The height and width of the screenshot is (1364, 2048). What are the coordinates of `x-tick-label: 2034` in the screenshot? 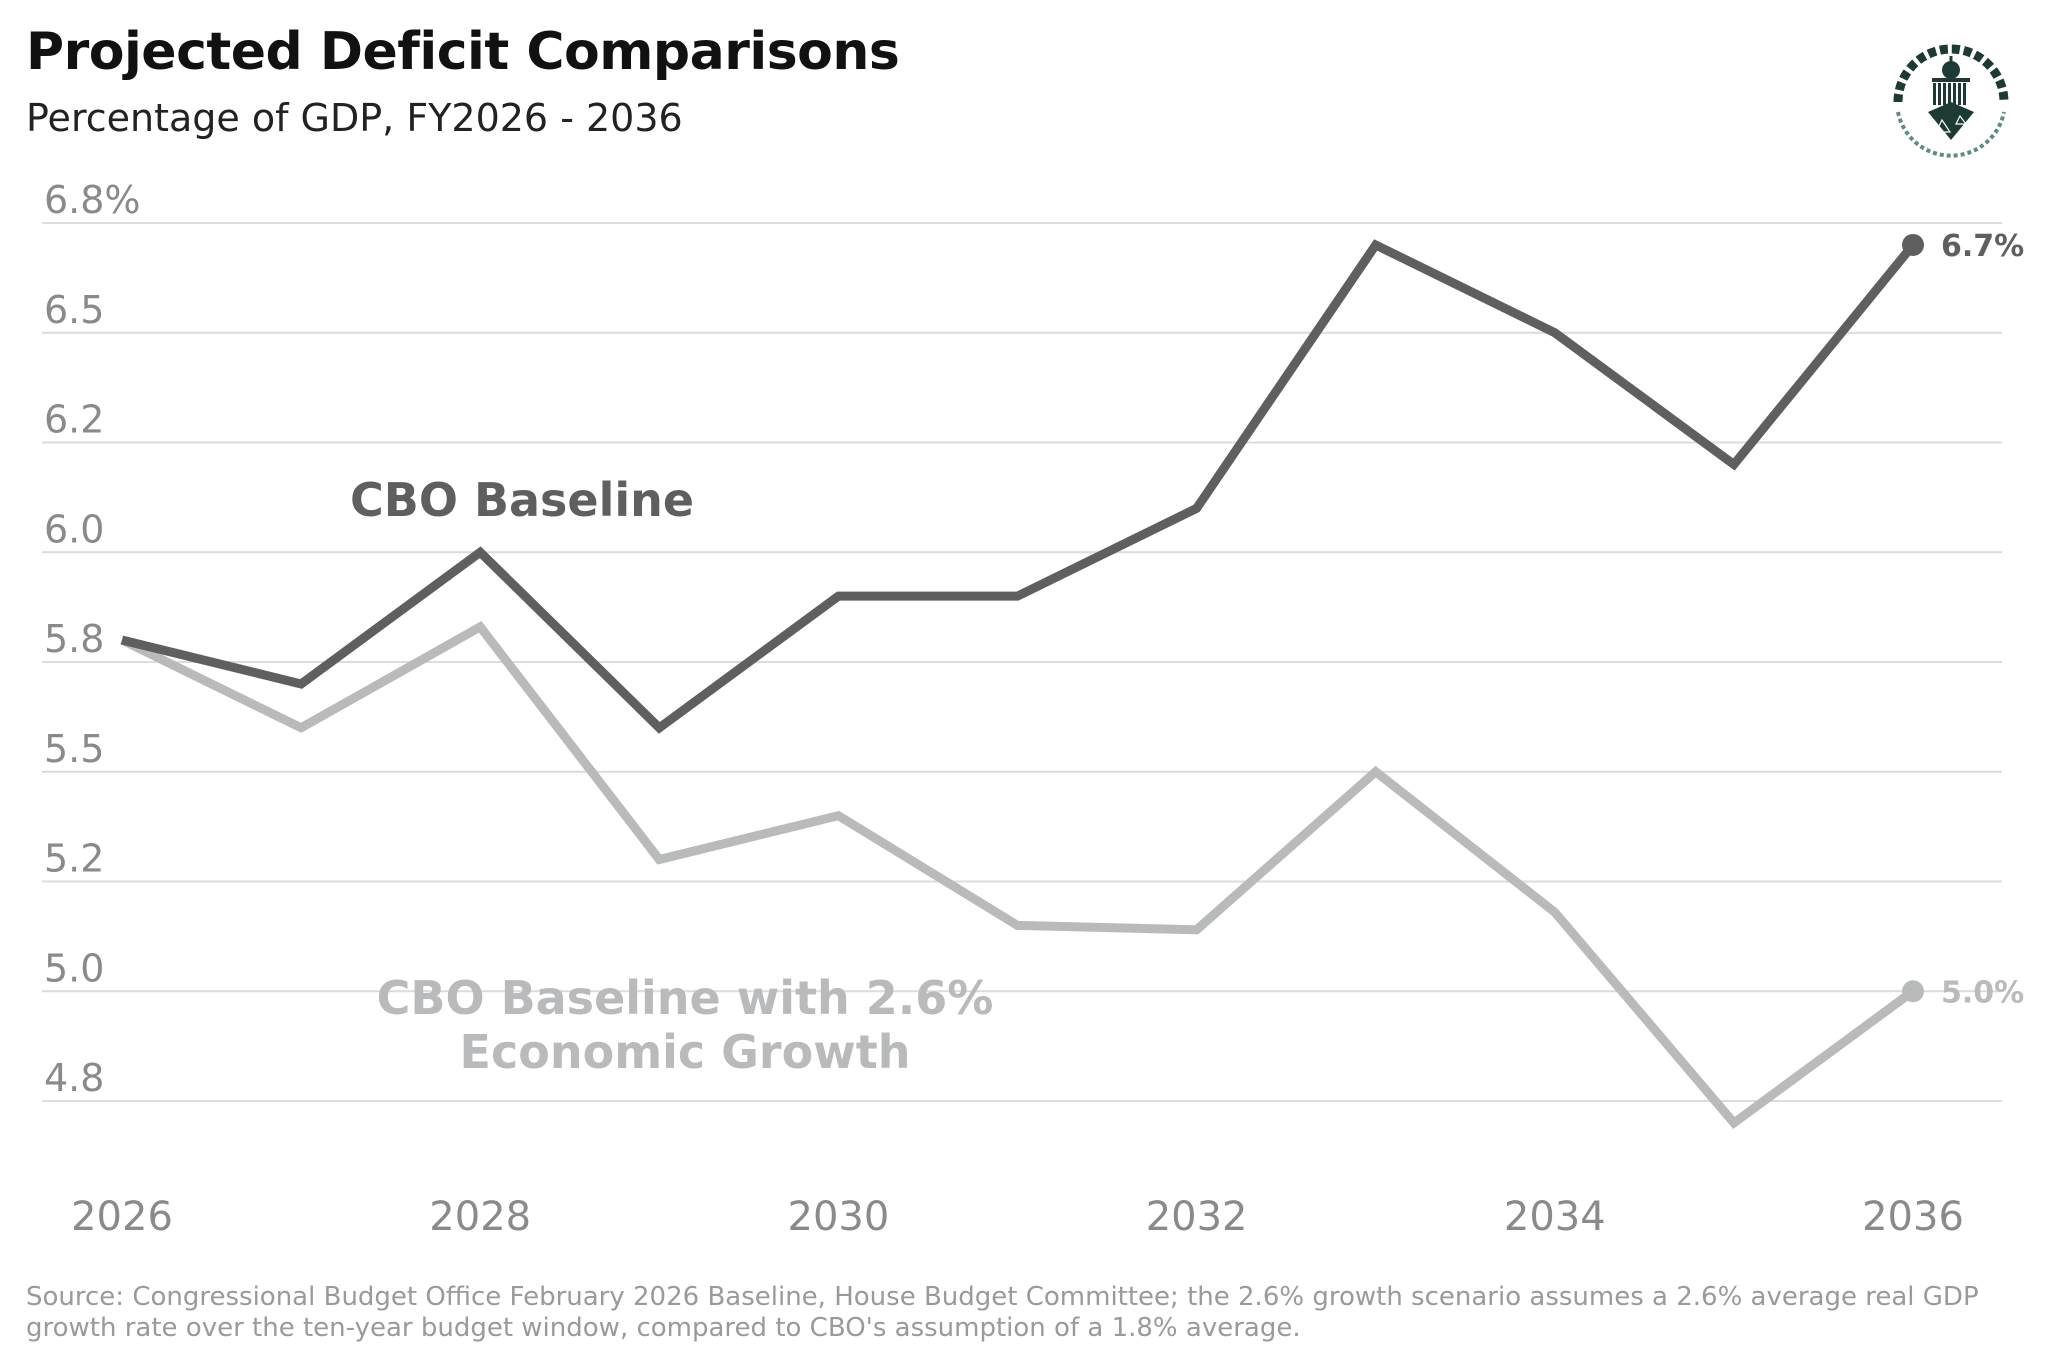 It's located at (1555, 1217).